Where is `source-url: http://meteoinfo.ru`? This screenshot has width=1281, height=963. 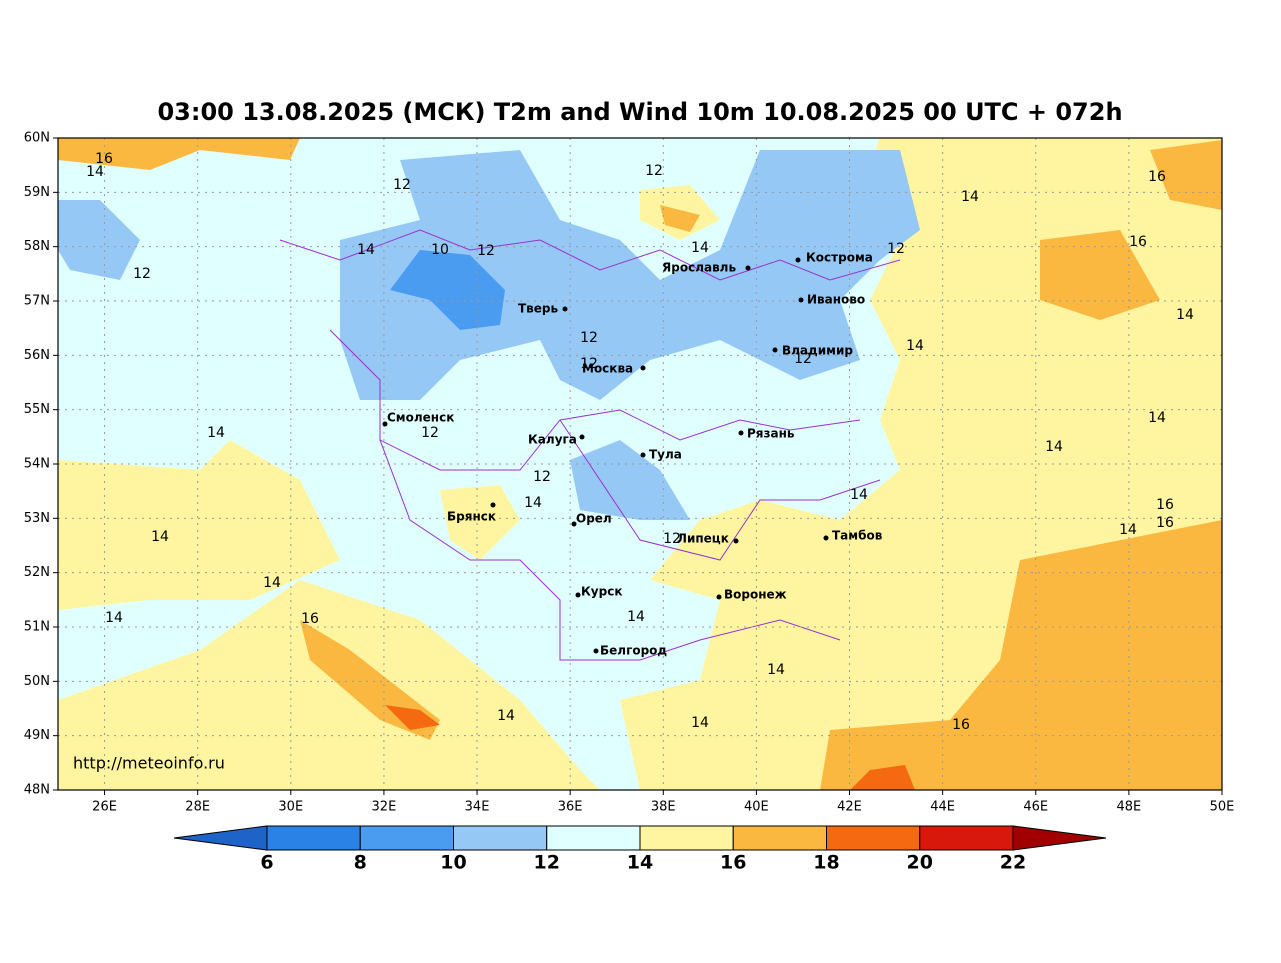
source-url: http://meteoinfo.ru is located at coordinates (149, 763).